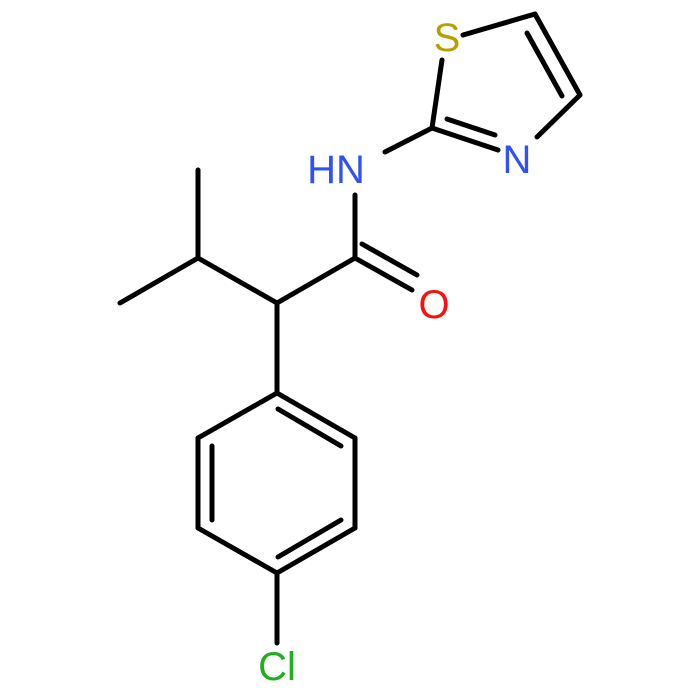  Describe the element at coordinates (517, 160) in the screenshot. I see `atom-label: N` at that location.